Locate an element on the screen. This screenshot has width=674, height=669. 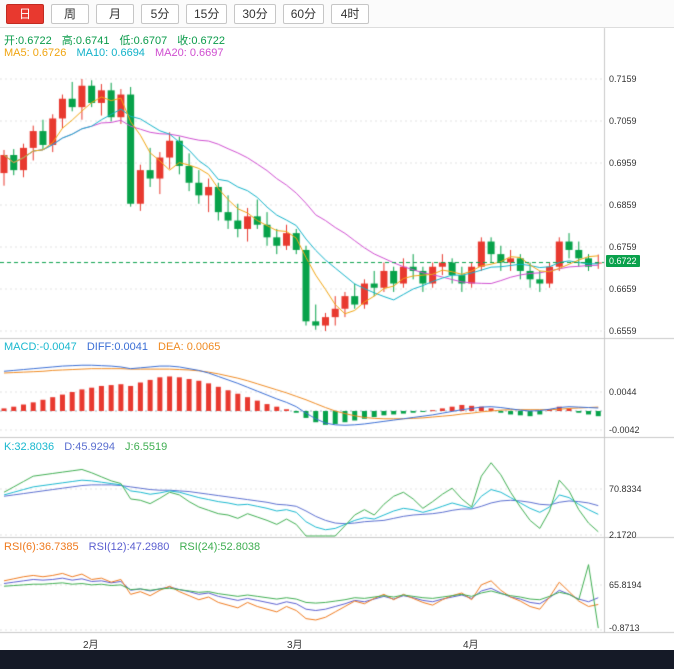
macd-value: MACD:-0.0047 is located at coordinates (40, 347).